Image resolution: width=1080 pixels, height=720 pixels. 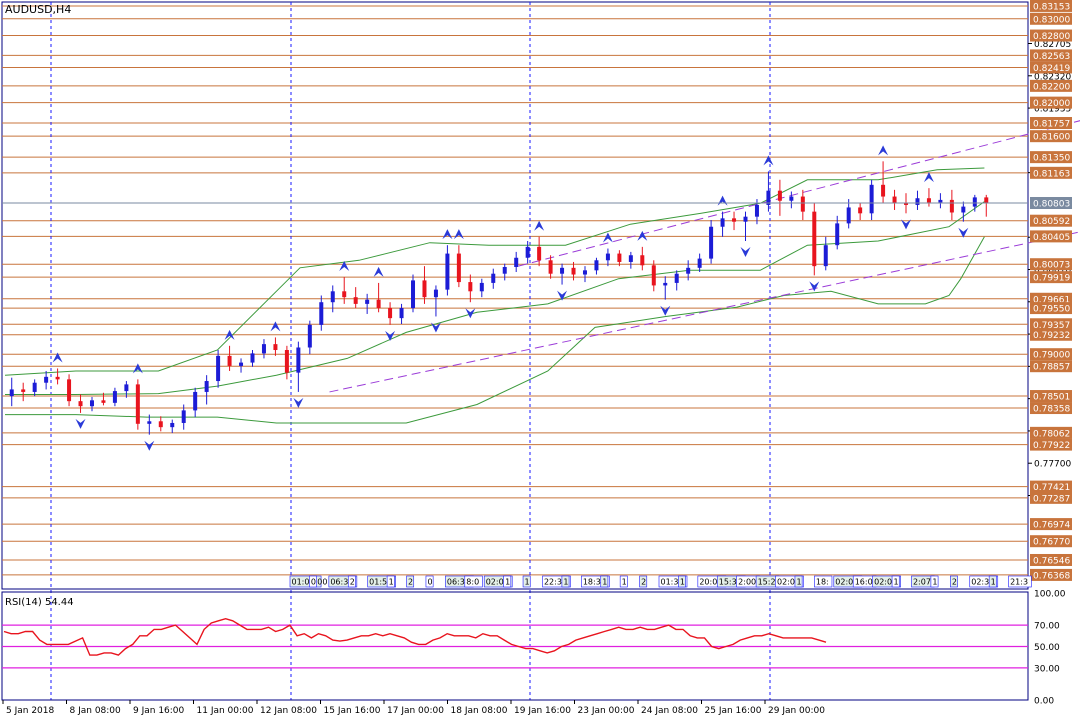 What do you see at coordinates (565, 582) in the screenshot?
I see `time-strip-label-14: 1` at bounding box center [565, 582].